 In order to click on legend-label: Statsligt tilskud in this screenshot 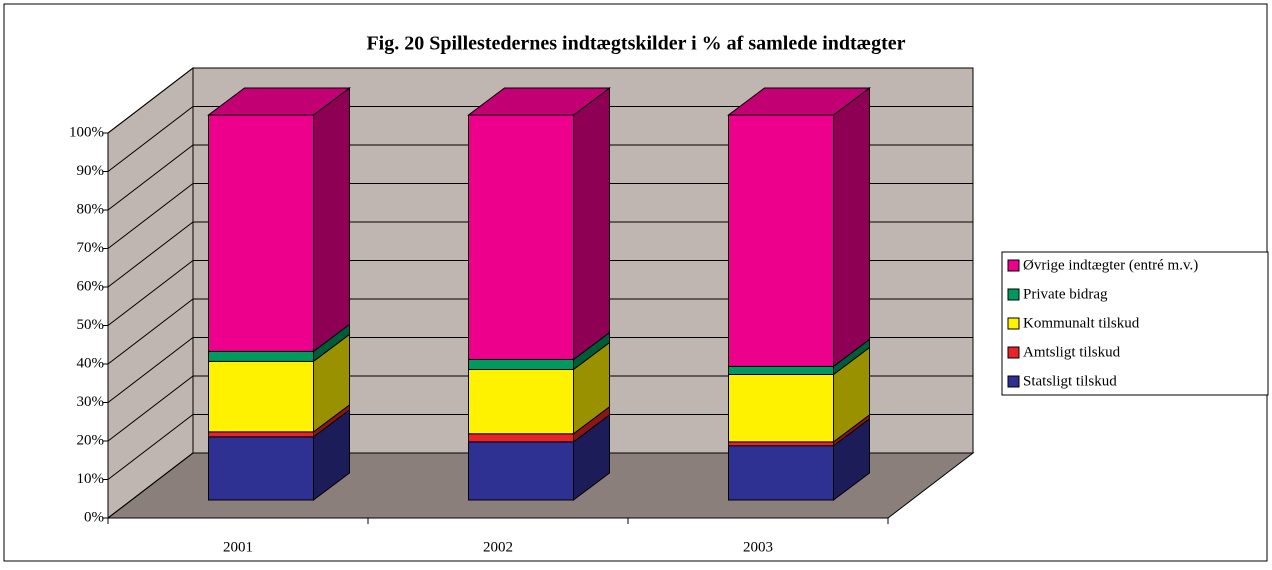, I will do `click(1070, 381)`.